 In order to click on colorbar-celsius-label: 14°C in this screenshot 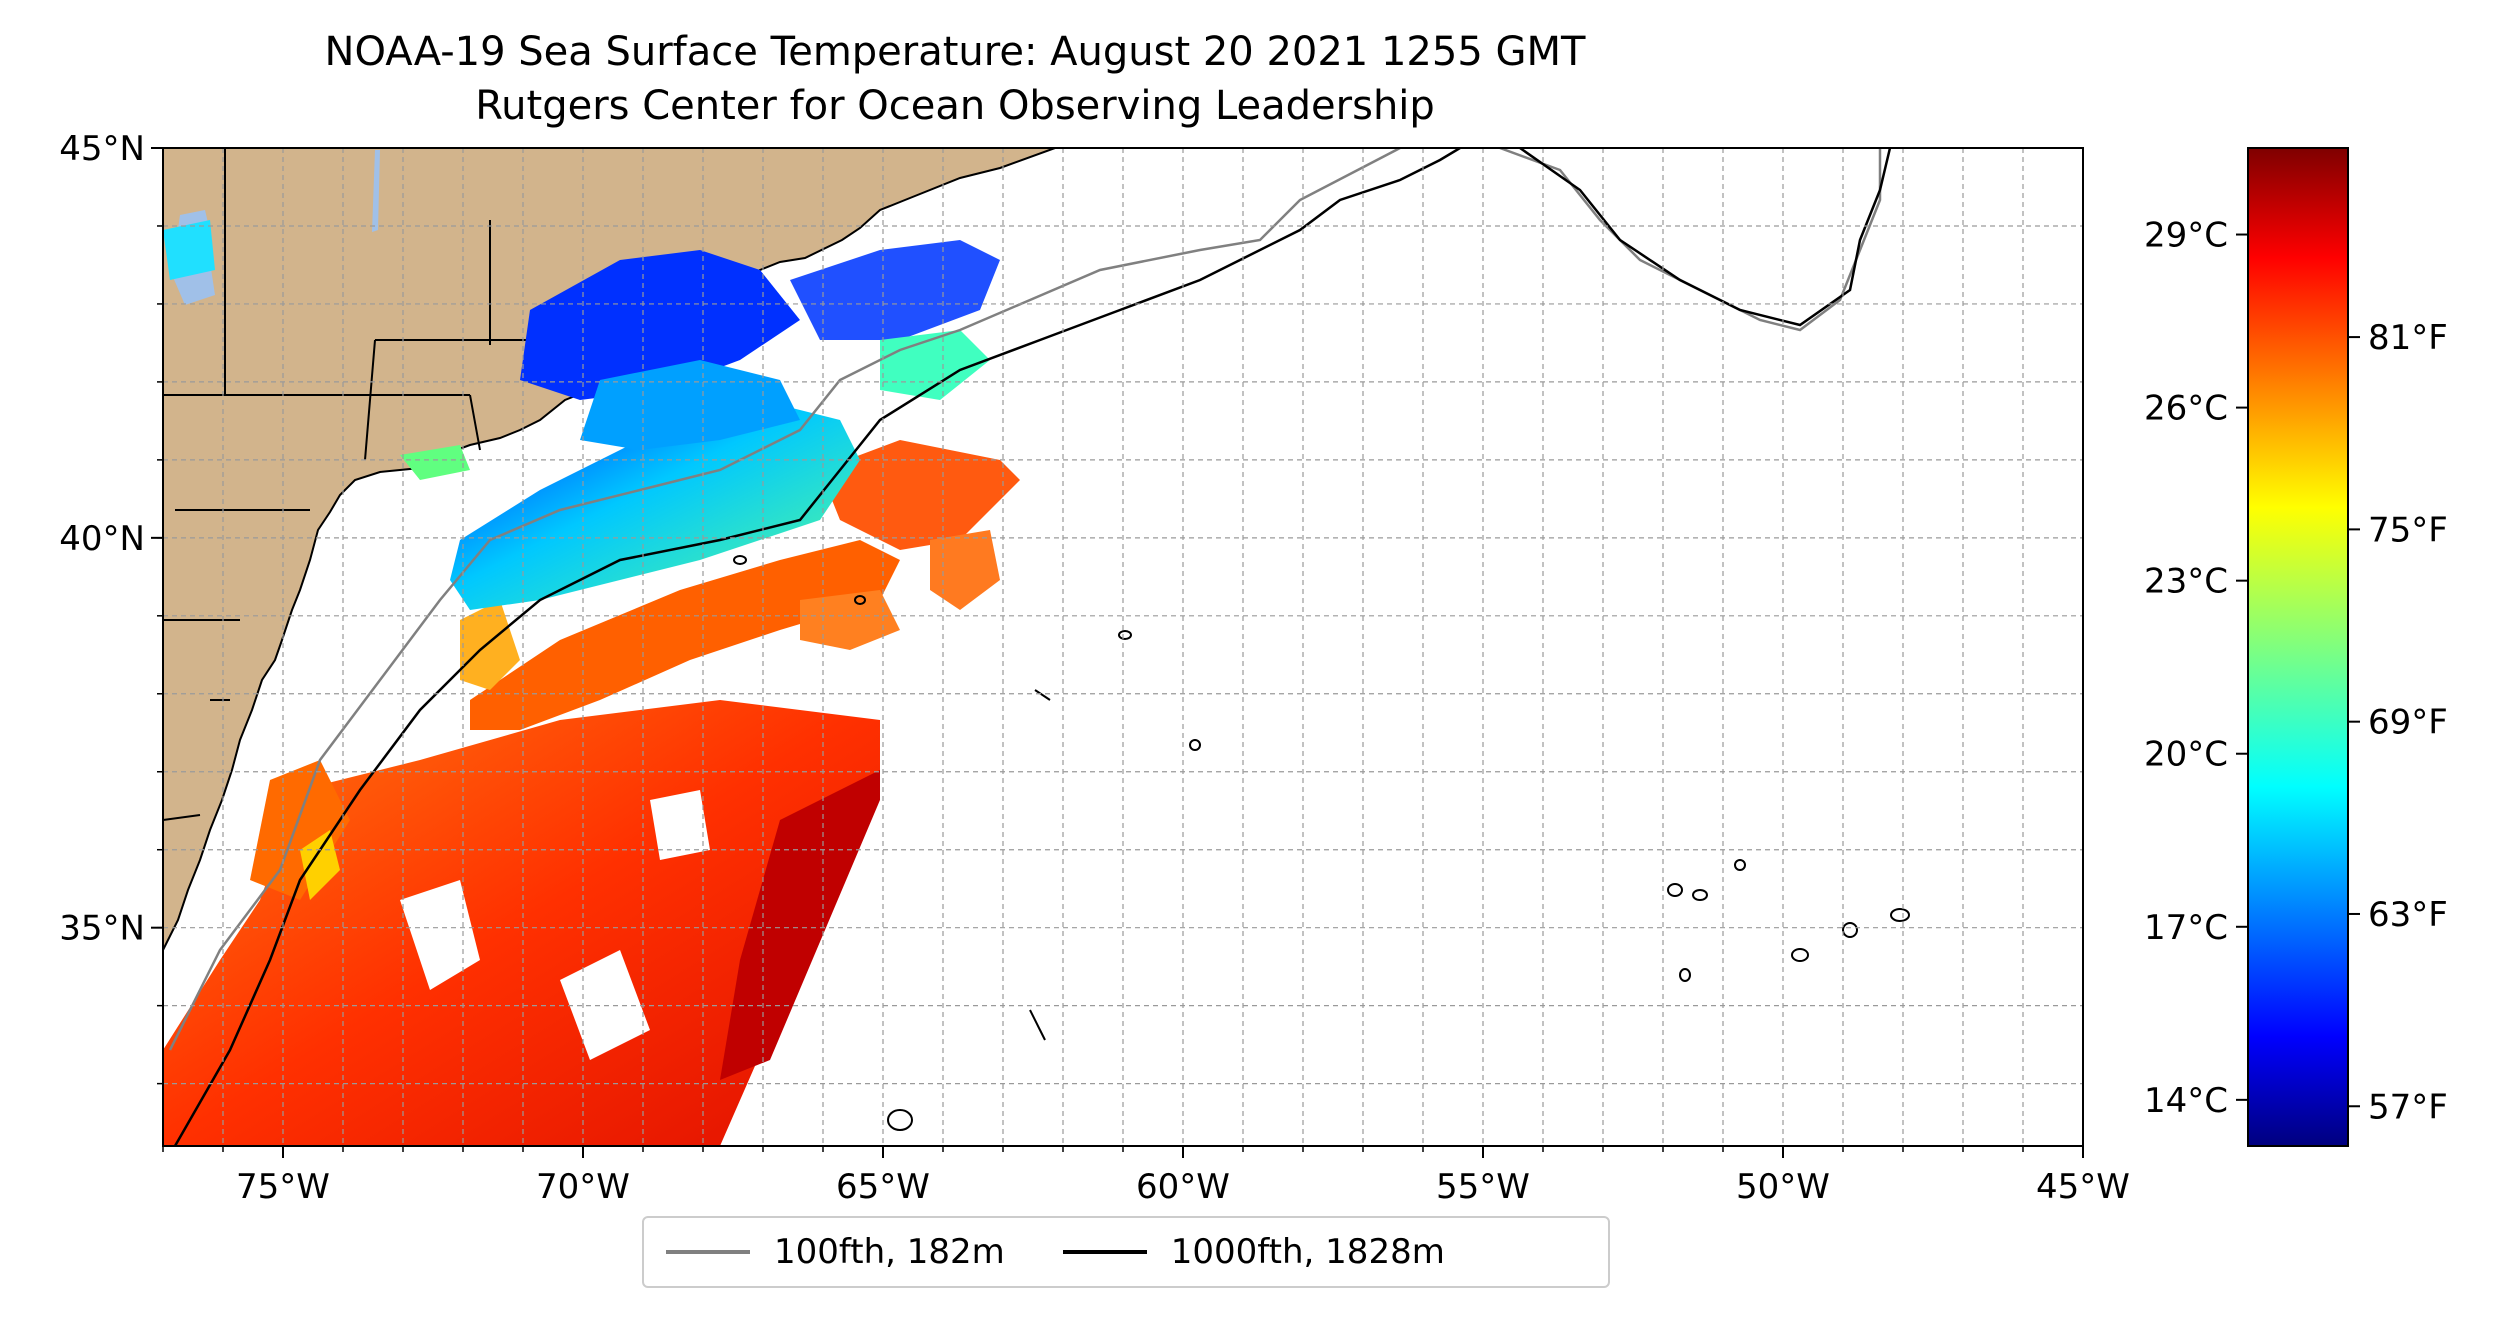, I will do `click(2186, 1101)`.